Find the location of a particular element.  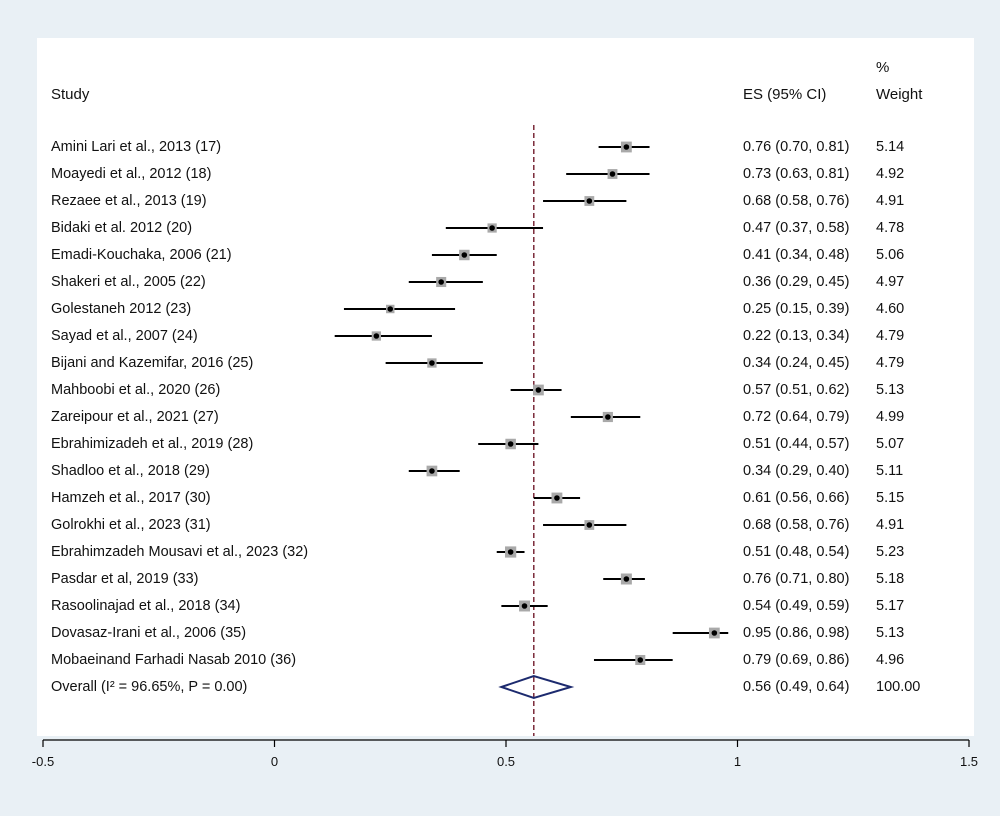

study-es-ci: 0.54 (0.49, 0.59) is located at coordinates (796, 606).